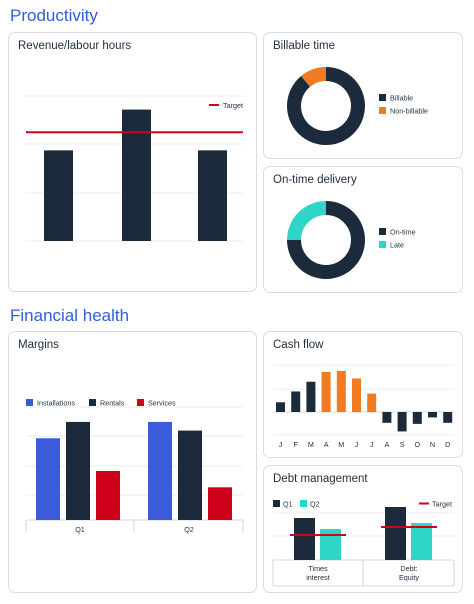 The width and height of the screenshot is (474, 604). I want to click on cashflow-month-label: F, so click(296, 444).